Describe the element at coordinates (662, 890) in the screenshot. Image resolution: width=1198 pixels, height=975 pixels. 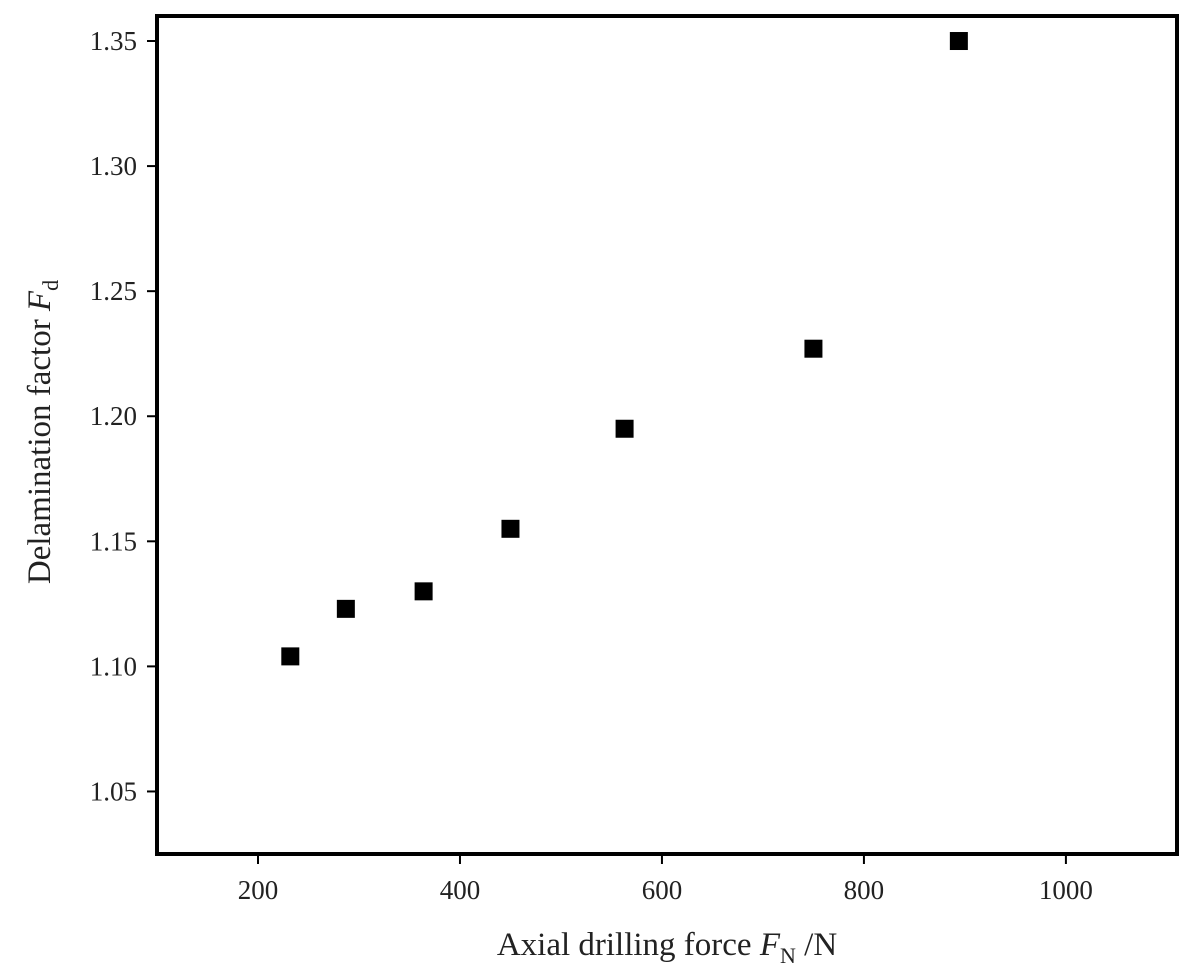
I see `x-tick-label: 600` at that location.